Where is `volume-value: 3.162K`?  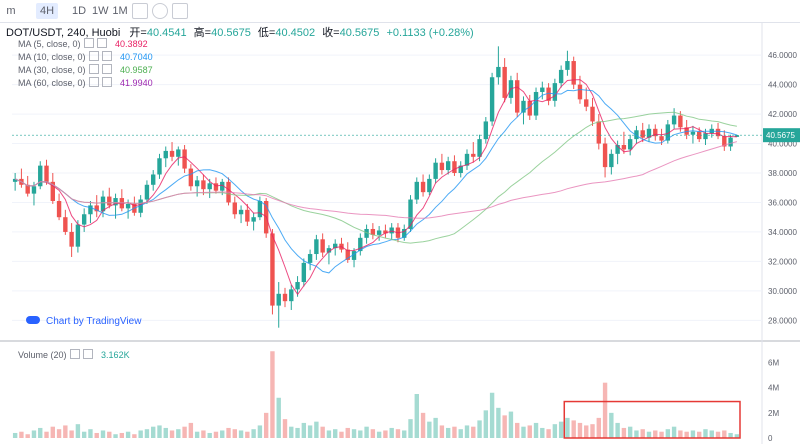
volume-value: 3.162K is located at coordinates (115, 355).